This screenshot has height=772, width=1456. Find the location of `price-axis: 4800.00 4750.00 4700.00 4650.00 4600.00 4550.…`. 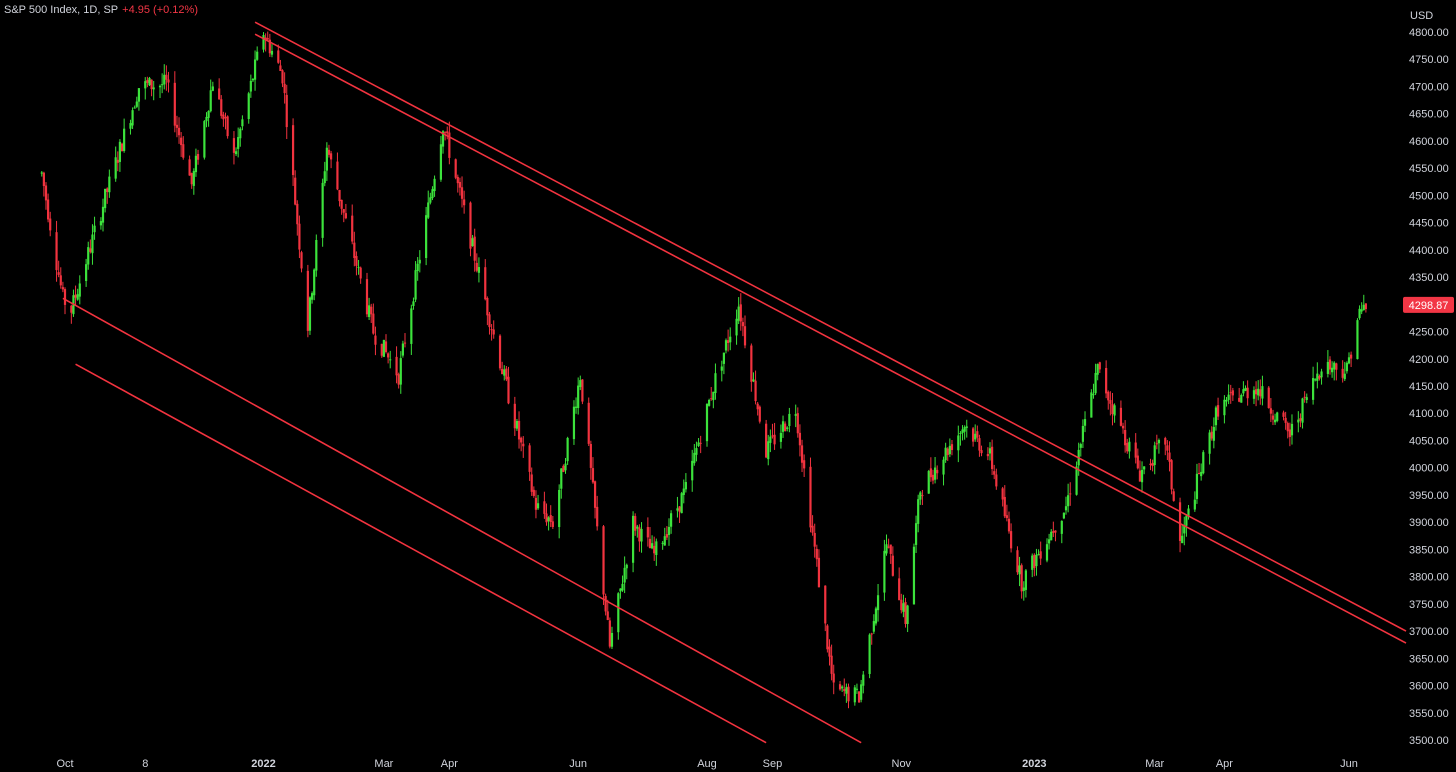

price-axis: 4800.00 4750.00 4700.00 4650.00 4600.00 4550.… is located at coordinates (1429, 387).